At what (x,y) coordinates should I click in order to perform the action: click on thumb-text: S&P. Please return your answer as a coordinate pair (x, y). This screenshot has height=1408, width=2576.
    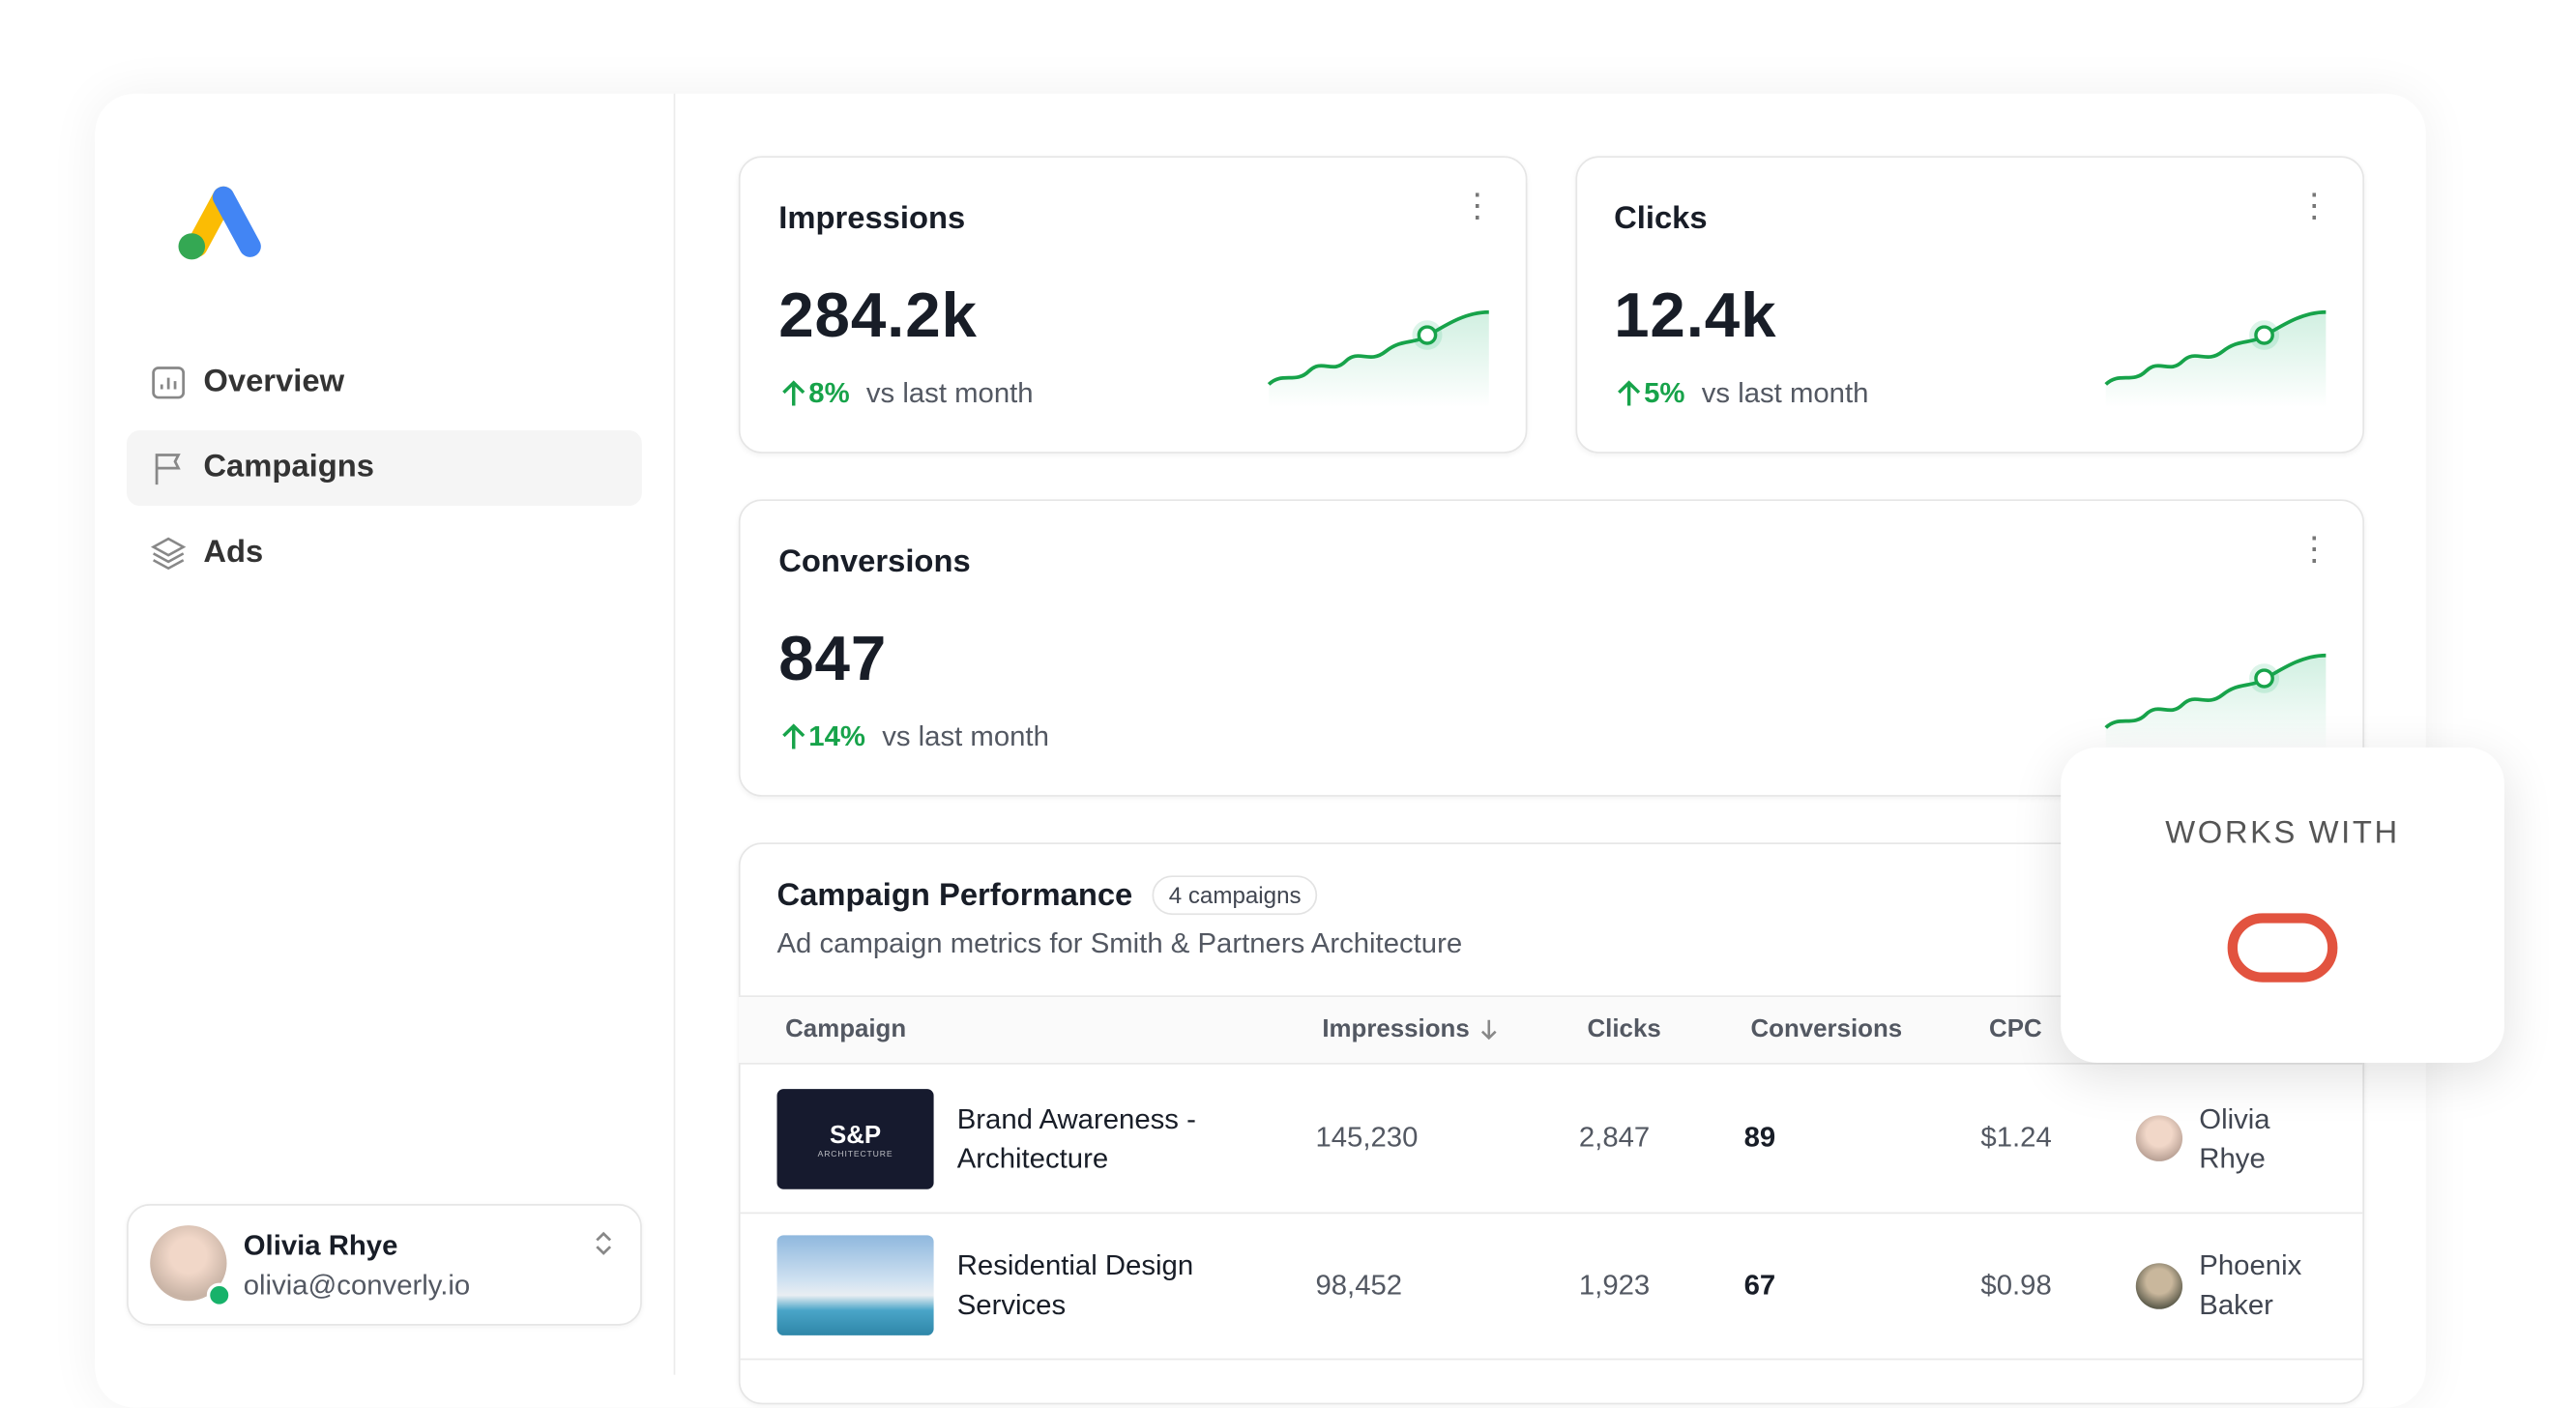
    Looking at the image, I should click on (855, 1136).